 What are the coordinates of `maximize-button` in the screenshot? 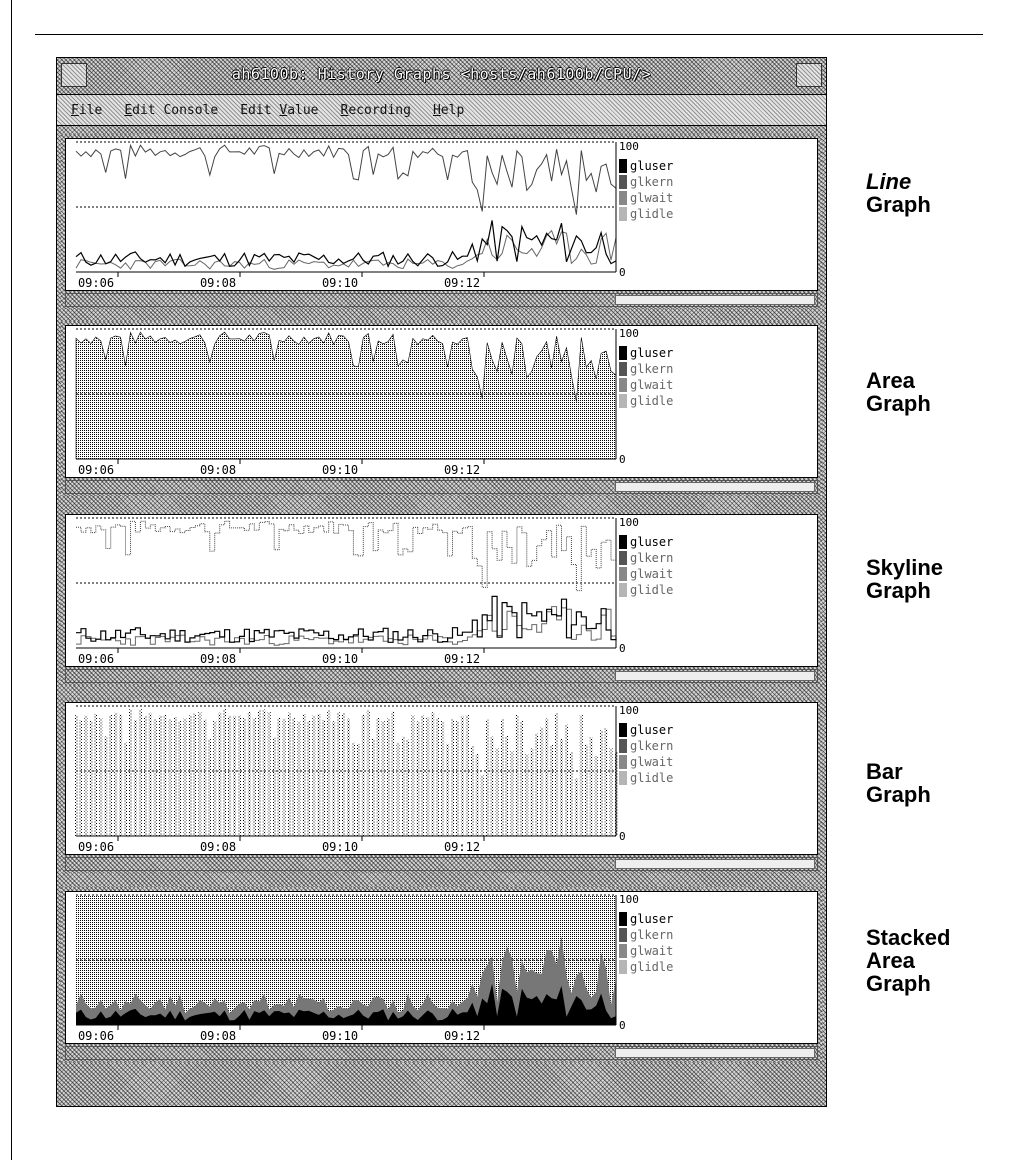 It's located at (809, 75).